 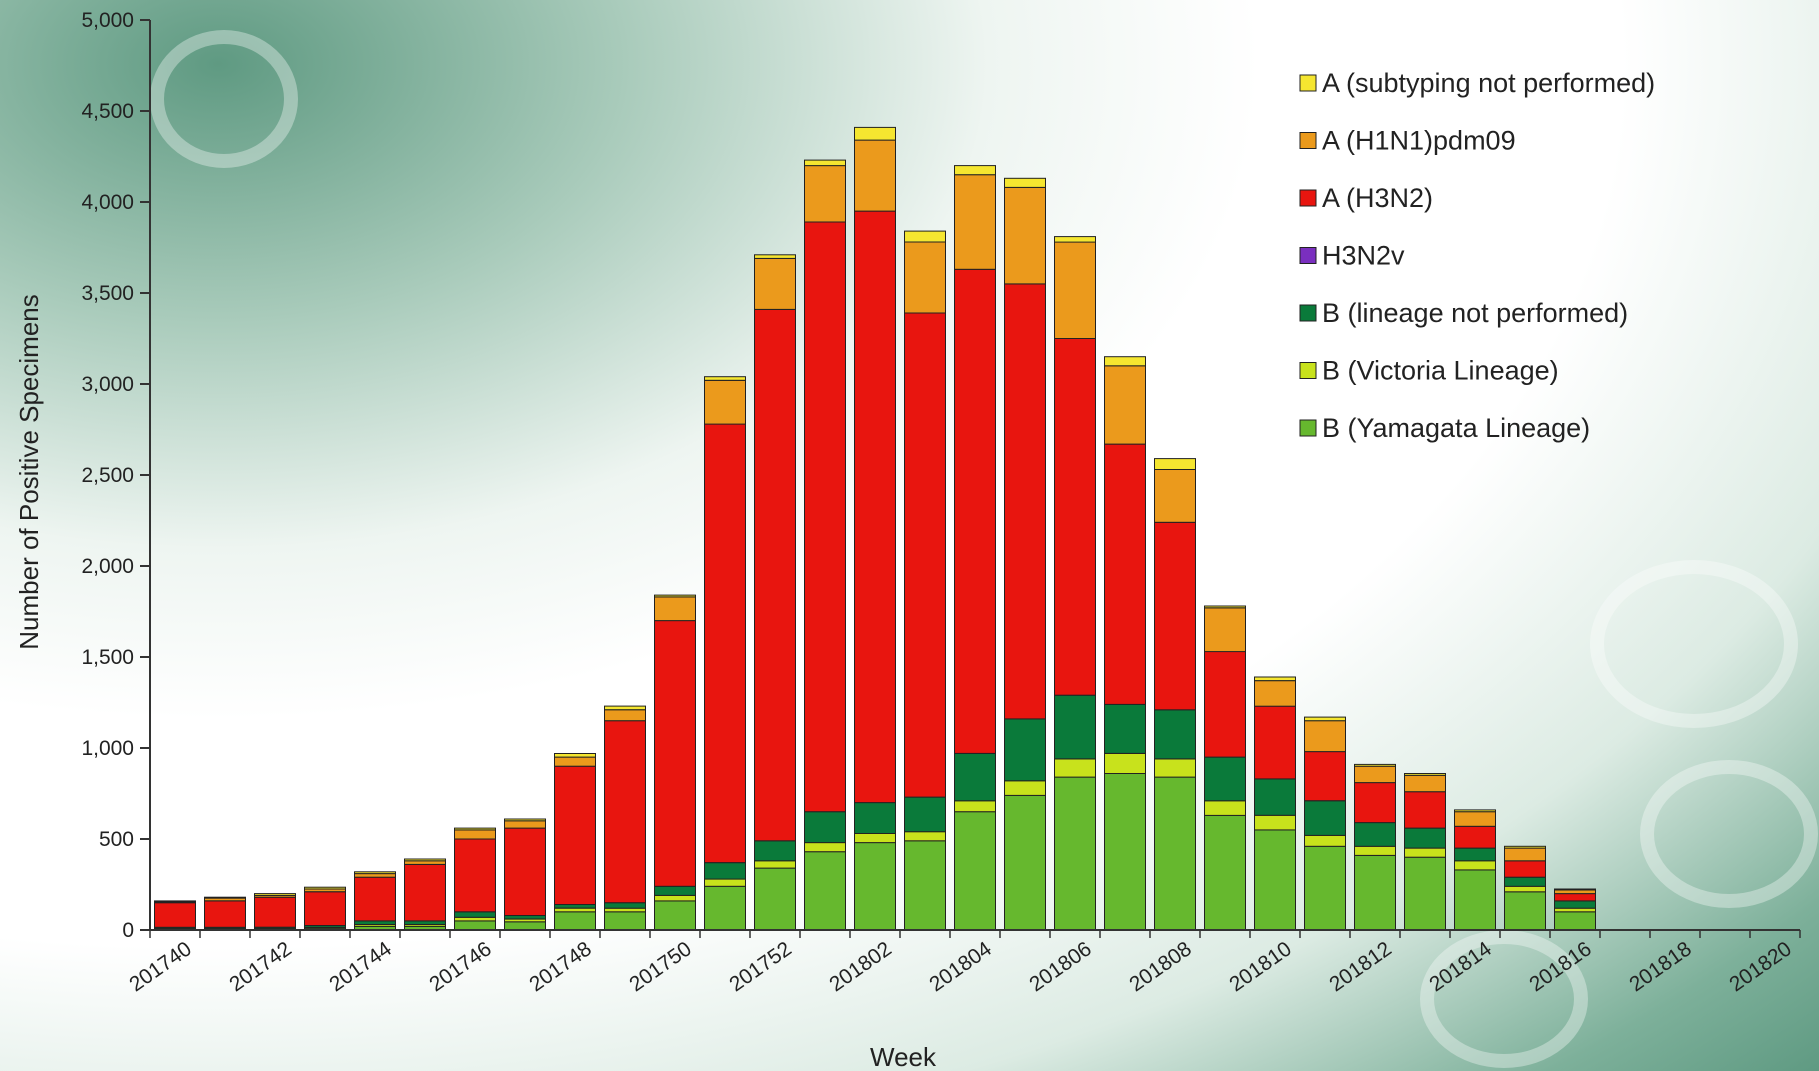 I want to click on y-tick-label: 500, so click(x=116, y=839).